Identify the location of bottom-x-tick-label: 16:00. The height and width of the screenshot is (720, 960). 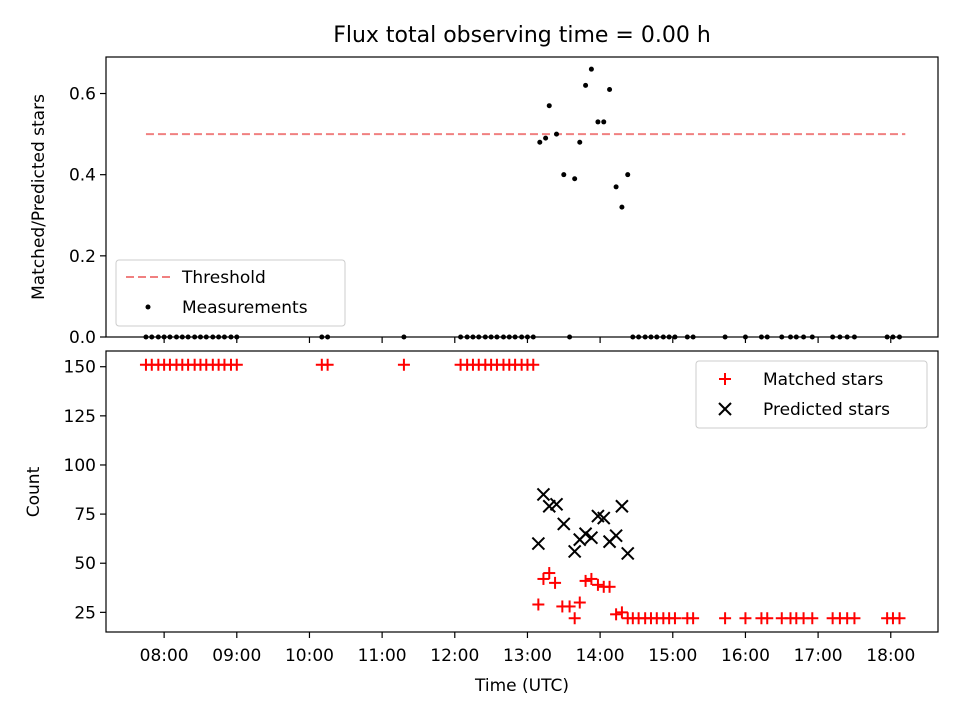
(745, 656).